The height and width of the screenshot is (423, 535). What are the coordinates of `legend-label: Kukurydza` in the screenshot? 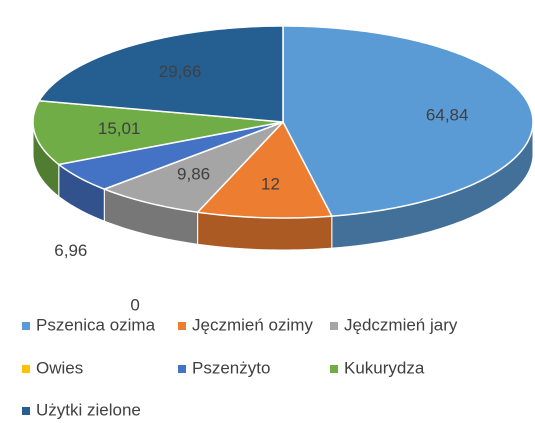 It's located at (384, 367).